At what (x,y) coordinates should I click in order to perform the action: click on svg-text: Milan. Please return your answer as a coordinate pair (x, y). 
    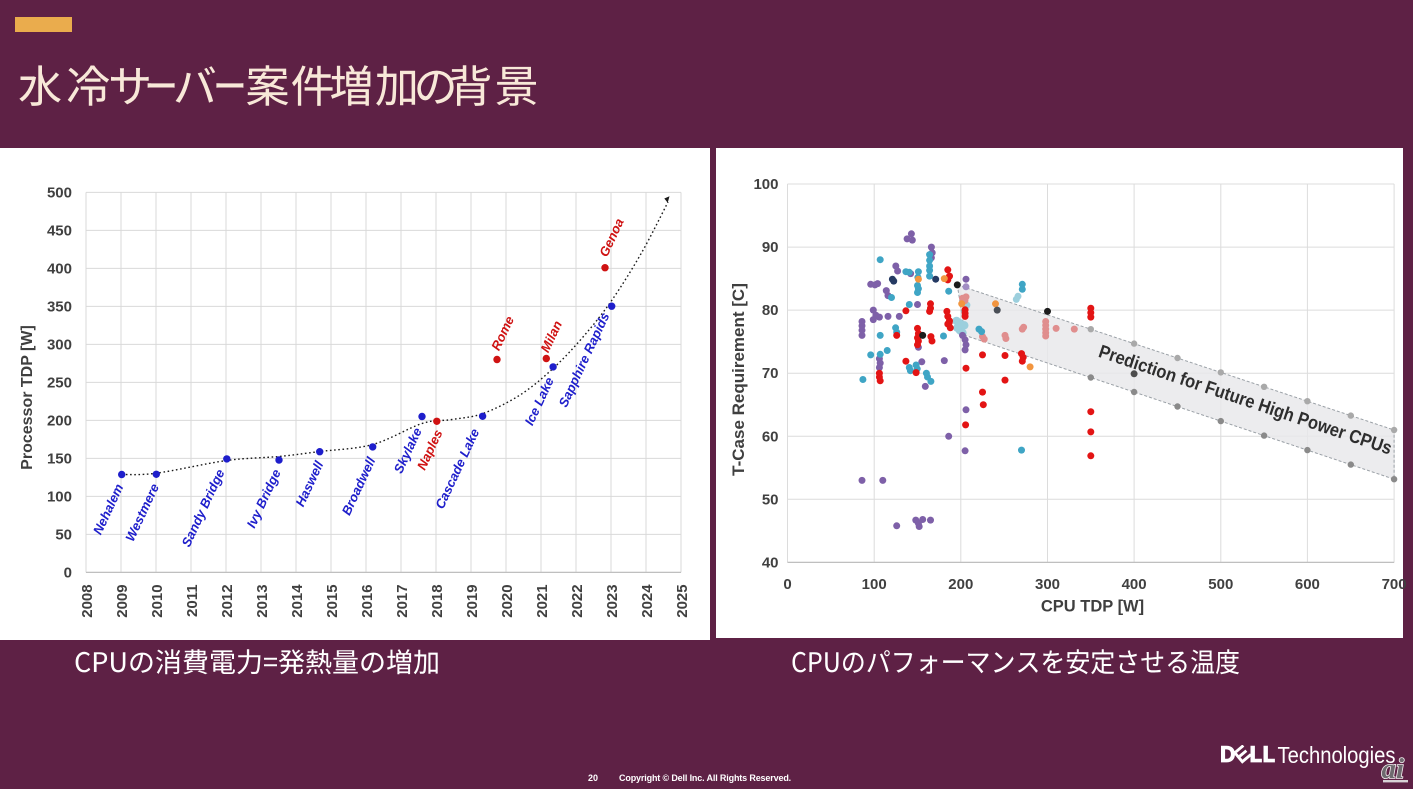
    Looking at the image, I should click on (551, 336).